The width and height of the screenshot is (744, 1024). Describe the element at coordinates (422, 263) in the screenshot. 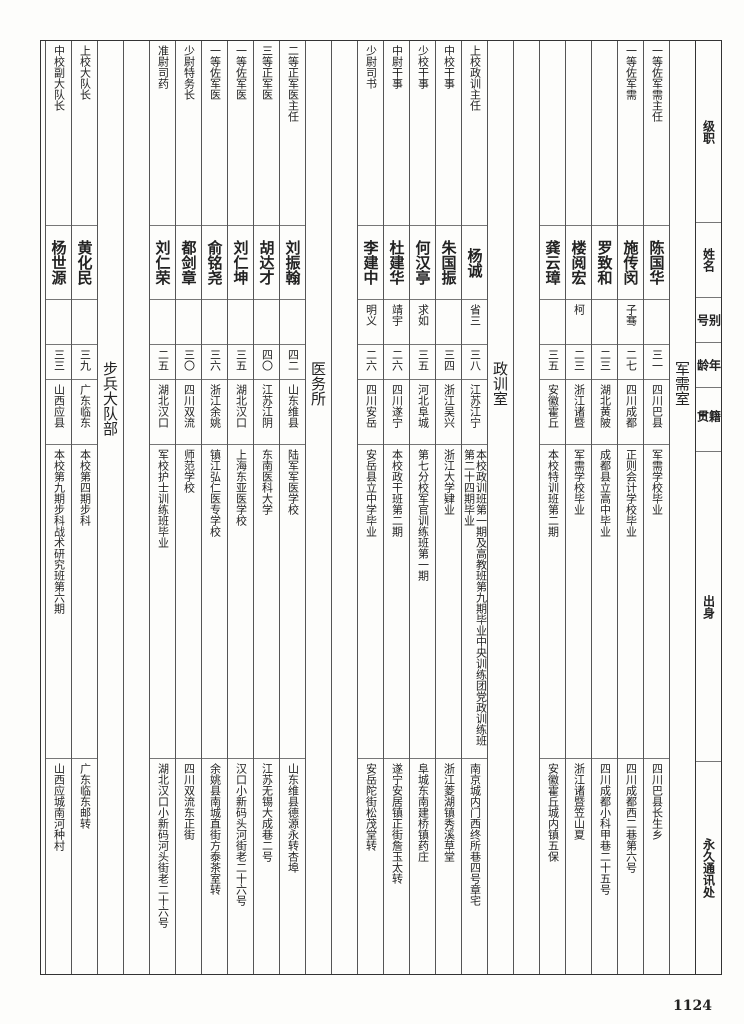

I see `name-cell: 何汉亭` at that location.